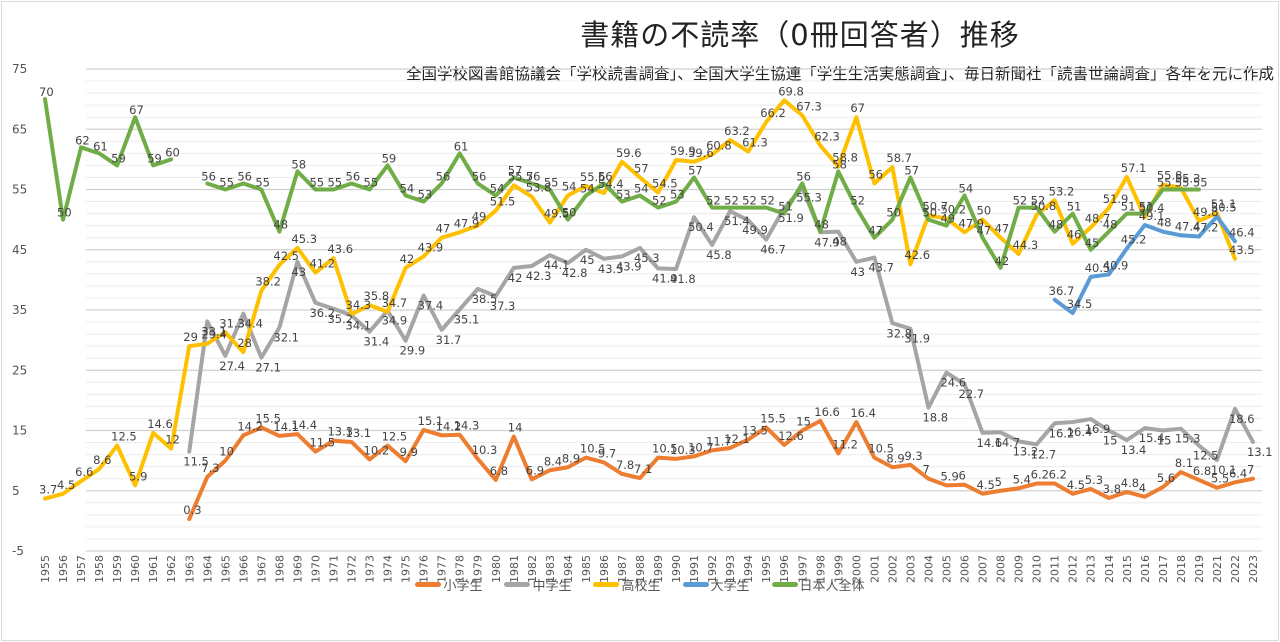 The height and width of the screenshot is (642, 1280). Describe the element at coordinates (1217, 569) in the screenshot. I see `x-tick-label: 2021` at that location.